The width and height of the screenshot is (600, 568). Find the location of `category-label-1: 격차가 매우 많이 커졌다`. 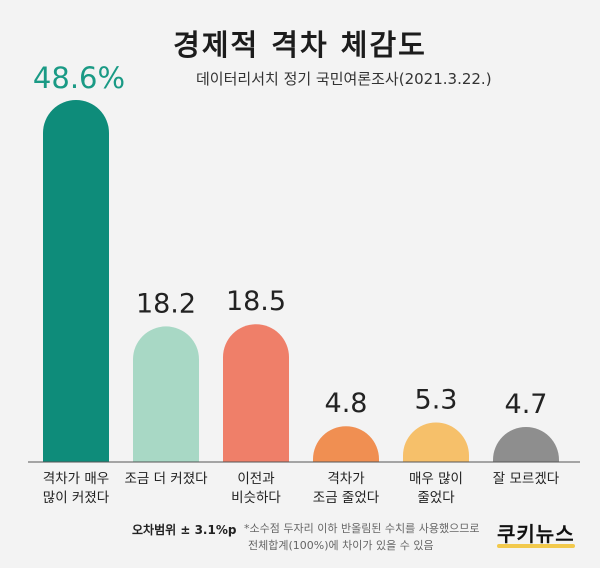

category-label-1: 격차가 매우 많이 커졌다 is located at coordinates (76, 488).